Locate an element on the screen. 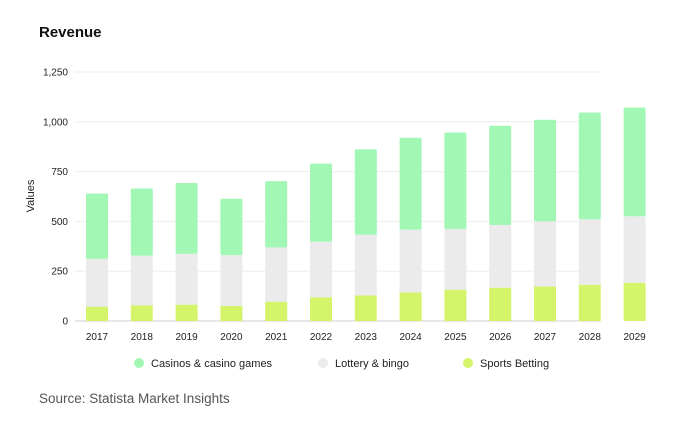 The height and width of the screenshot is (430, 690). bar-lottery-bingo-2020 is located at coordinates (231, 280).